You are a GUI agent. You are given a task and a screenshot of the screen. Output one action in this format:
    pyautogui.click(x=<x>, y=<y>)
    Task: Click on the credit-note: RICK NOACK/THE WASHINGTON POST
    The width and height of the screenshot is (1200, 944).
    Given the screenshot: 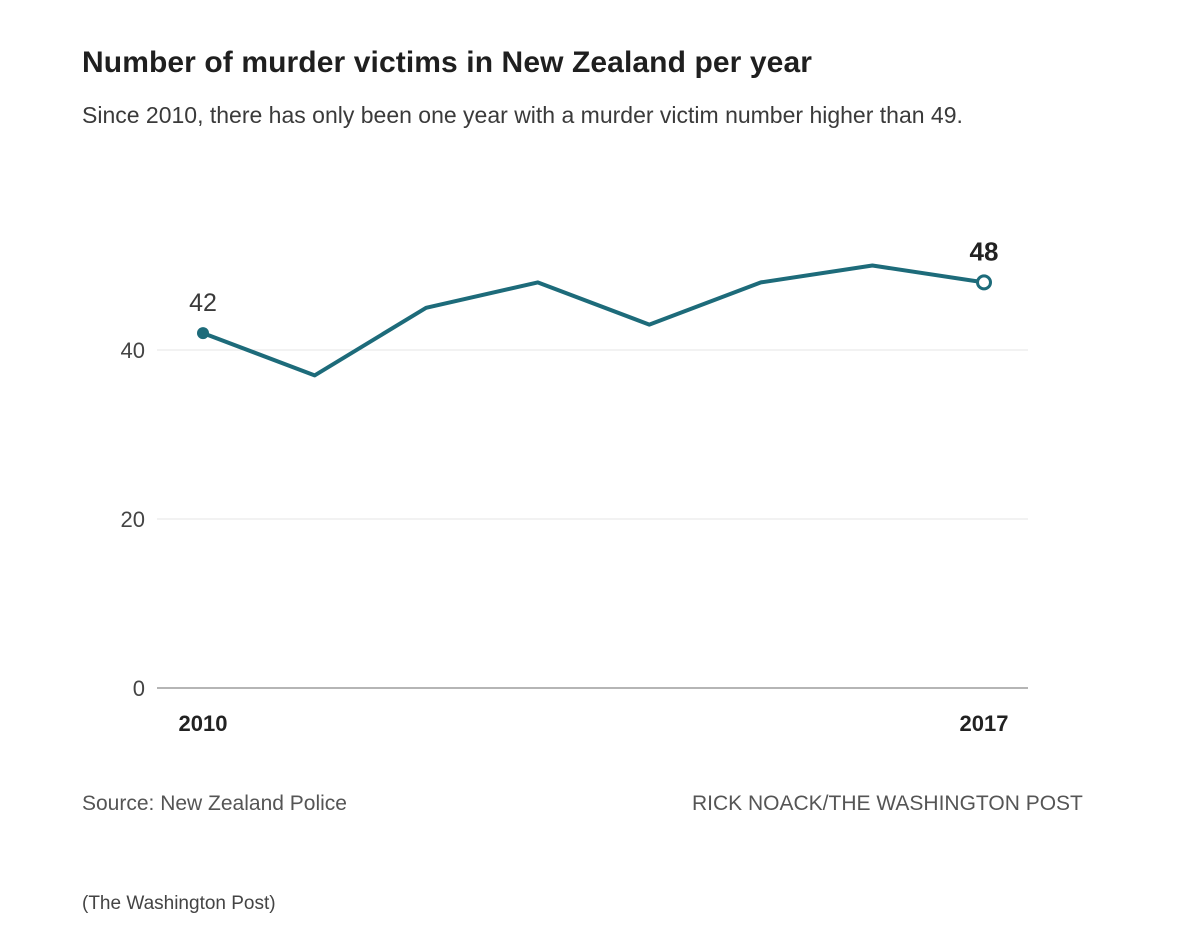 What is the action you would take?
    pyautogui.click(x=887, y=803)
    